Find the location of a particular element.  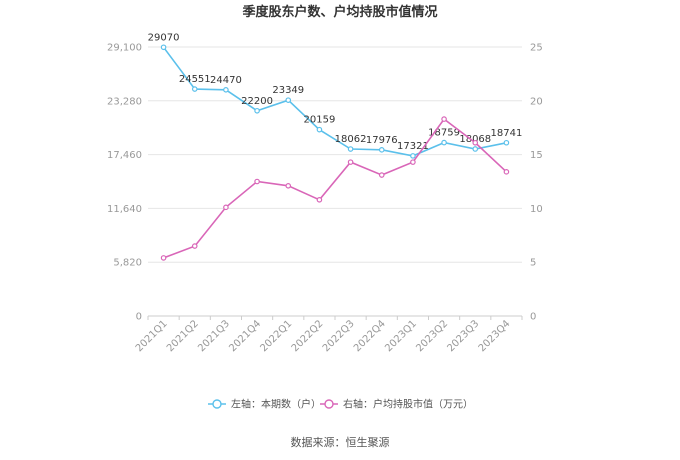

left-tick-label: 11,640 is located at coordinates (124, 209).